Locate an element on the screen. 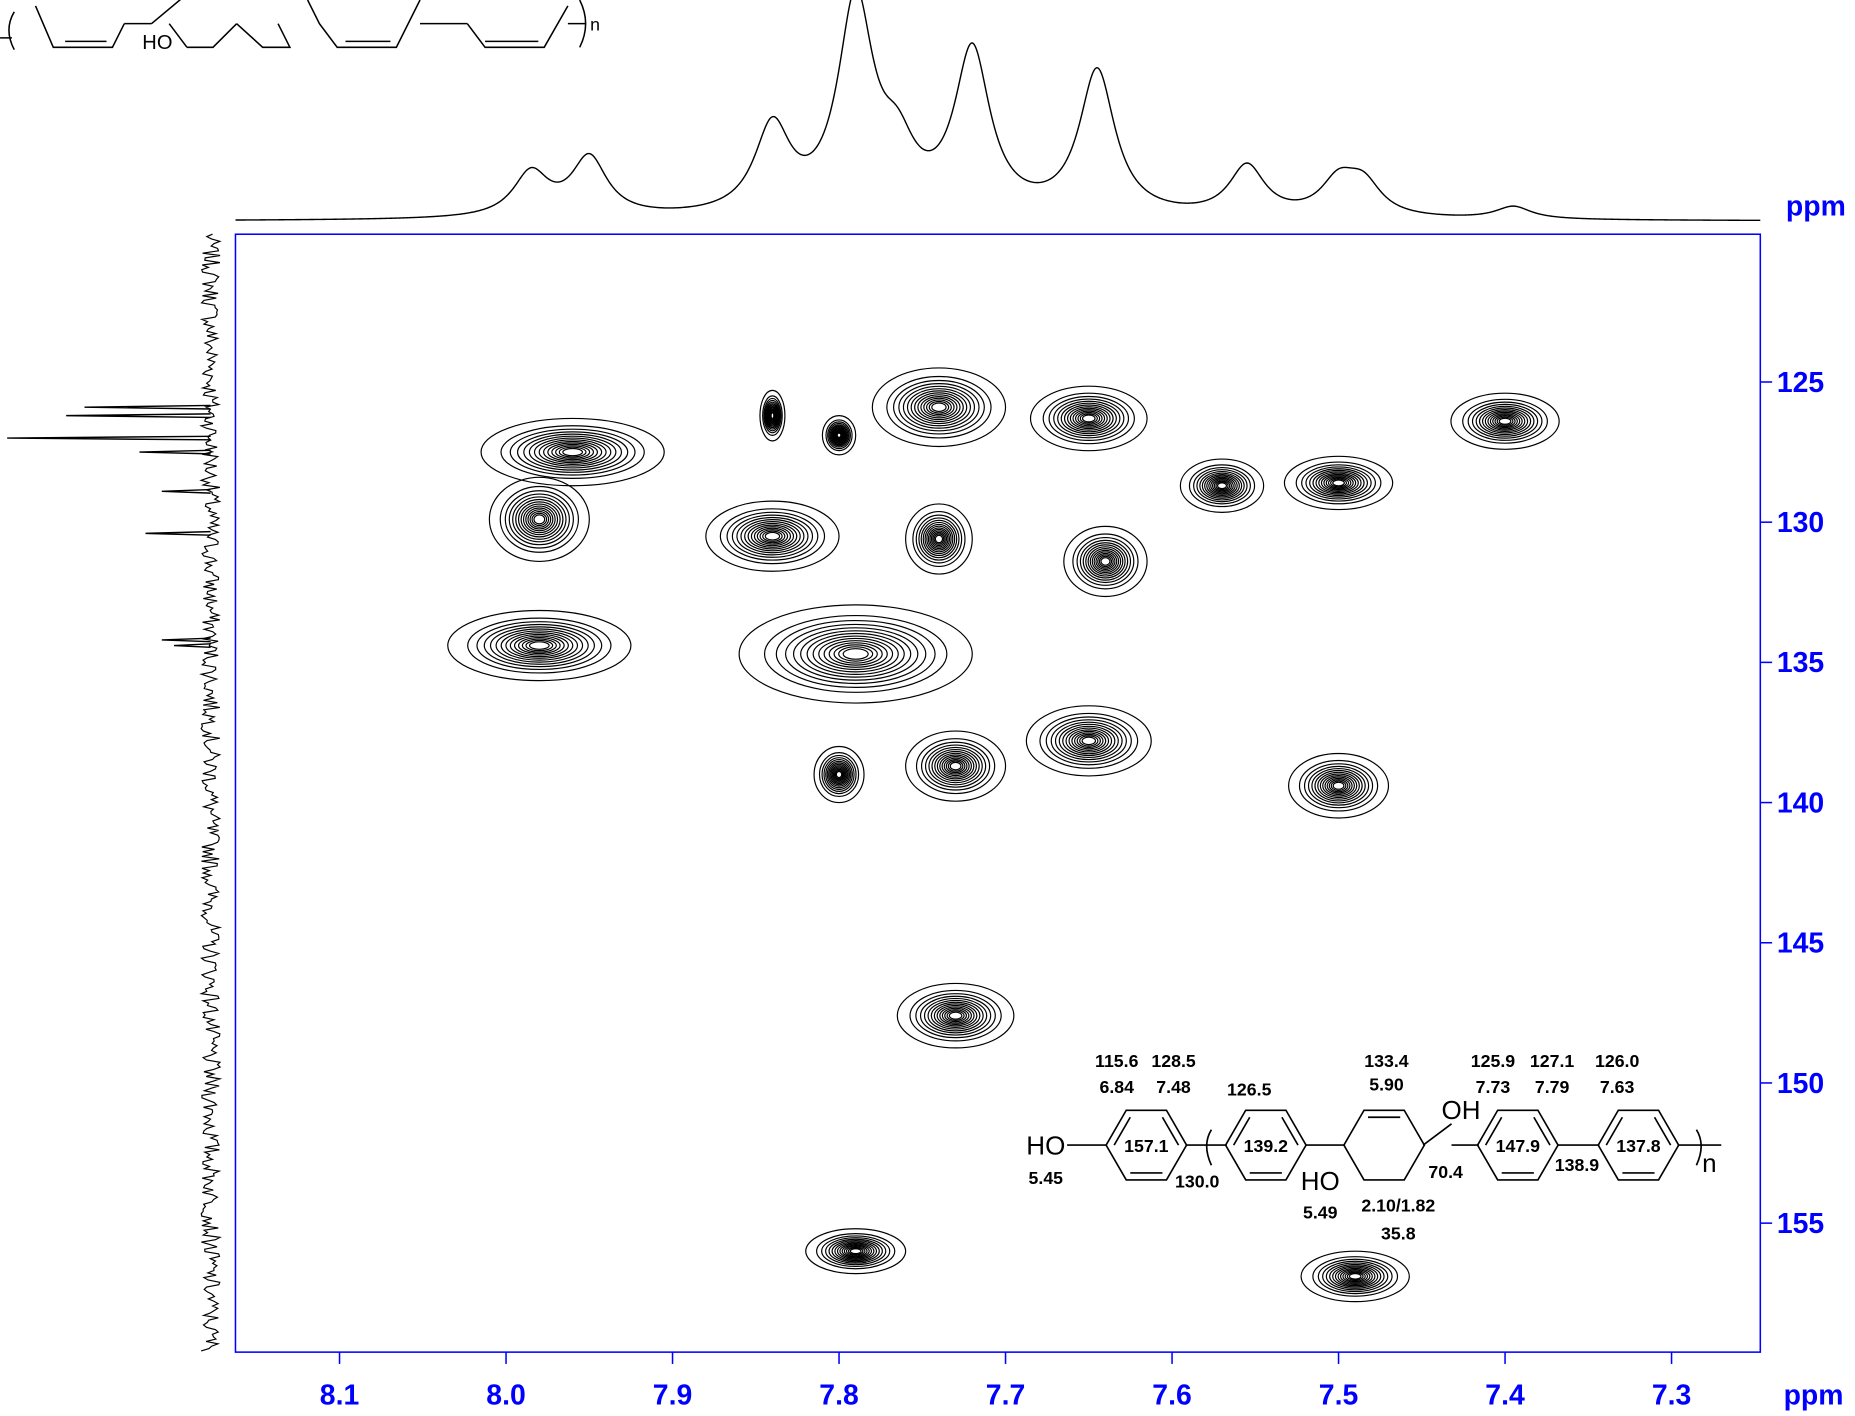  x-tick-label: 7.9 is located at coordinates (672, 1396).